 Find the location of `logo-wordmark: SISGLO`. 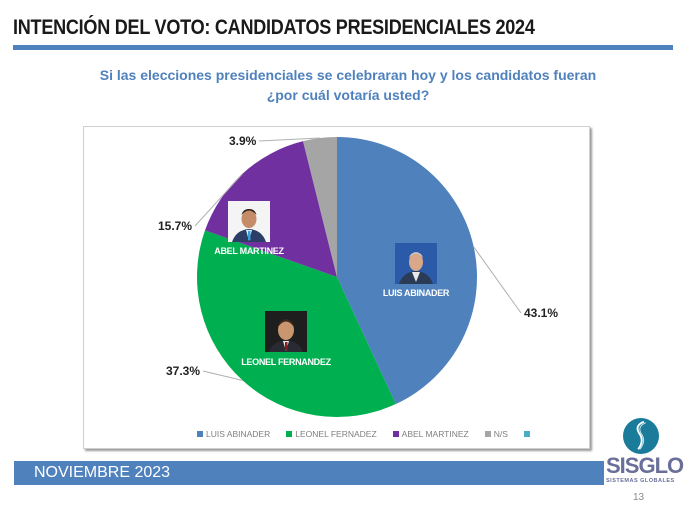

logo-wordmark: SISGLO is located at coordinates (645, 465).